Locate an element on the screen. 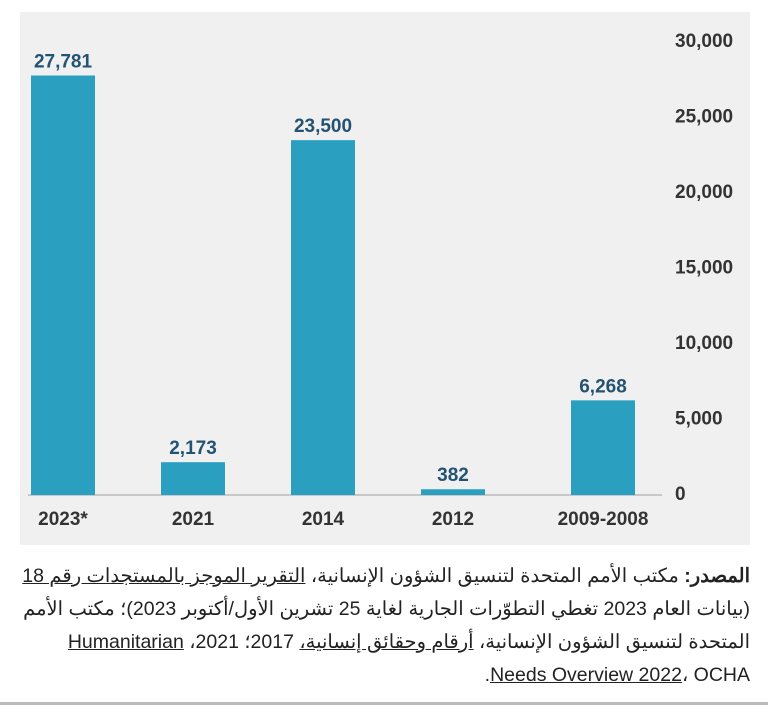  bottom-rule is located at coordinates (384, 703).